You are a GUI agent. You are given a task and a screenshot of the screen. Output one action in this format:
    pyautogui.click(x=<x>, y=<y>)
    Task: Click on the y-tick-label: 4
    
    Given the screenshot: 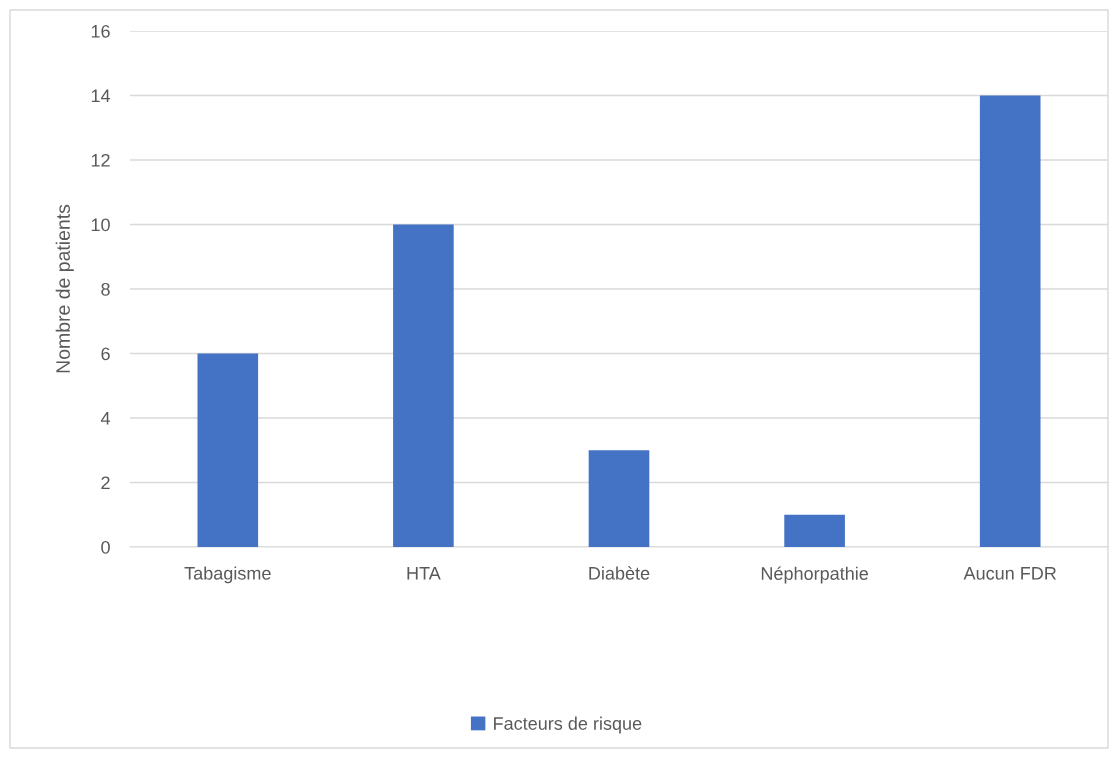 What is the action you would take?
    pyautogui.click(x=105, y=418)
    